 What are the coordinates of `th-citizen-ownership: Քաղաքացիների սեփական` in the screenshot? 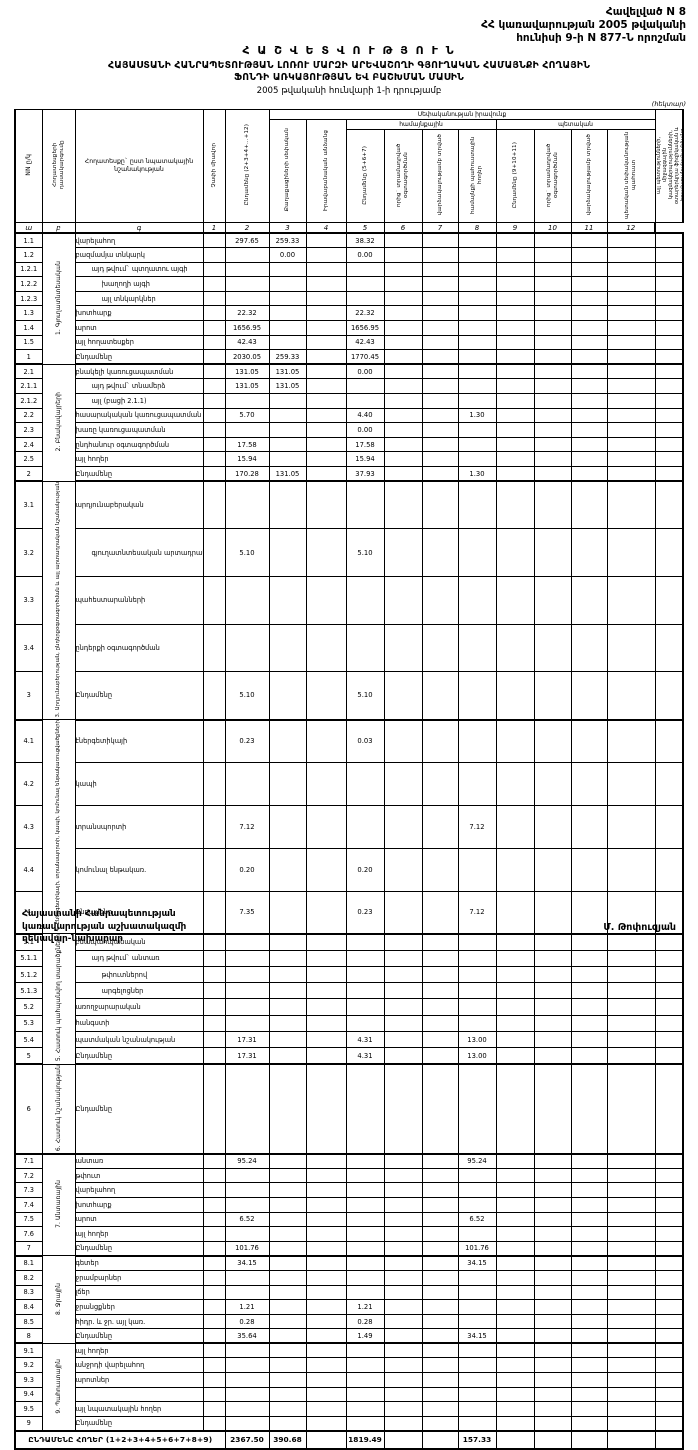 It's located at (287, 171).